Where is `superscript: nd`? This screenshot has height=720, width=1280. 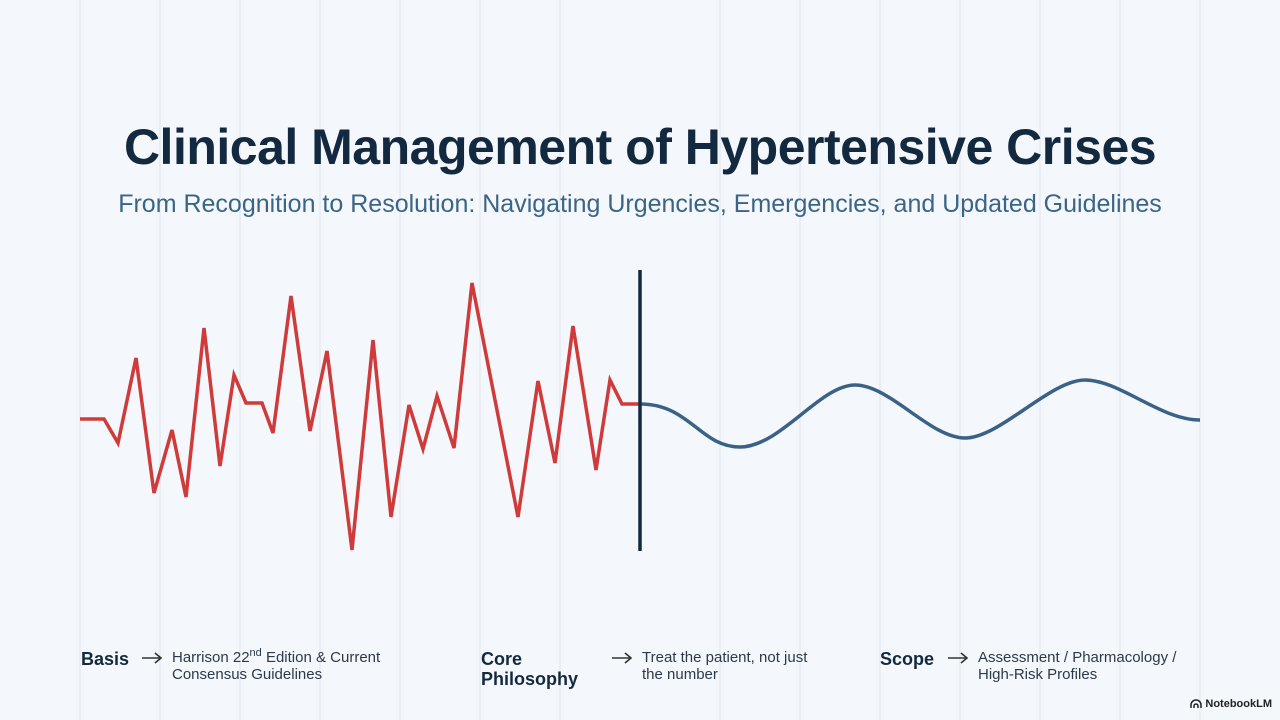
superscript: nd is located at coordinates (255, 653).